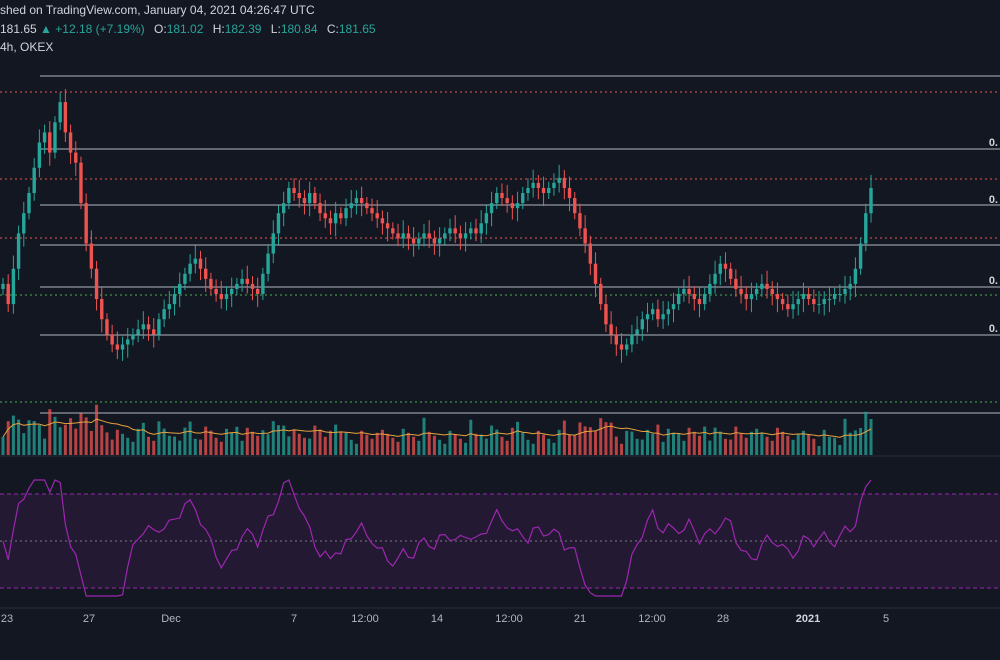 The width and height of the screenshot is (1000, 660). What do you see at coordinates (808, 619) in the screenshot?
I see `x-tick-year: 2021` at bounding box center [808, 619].